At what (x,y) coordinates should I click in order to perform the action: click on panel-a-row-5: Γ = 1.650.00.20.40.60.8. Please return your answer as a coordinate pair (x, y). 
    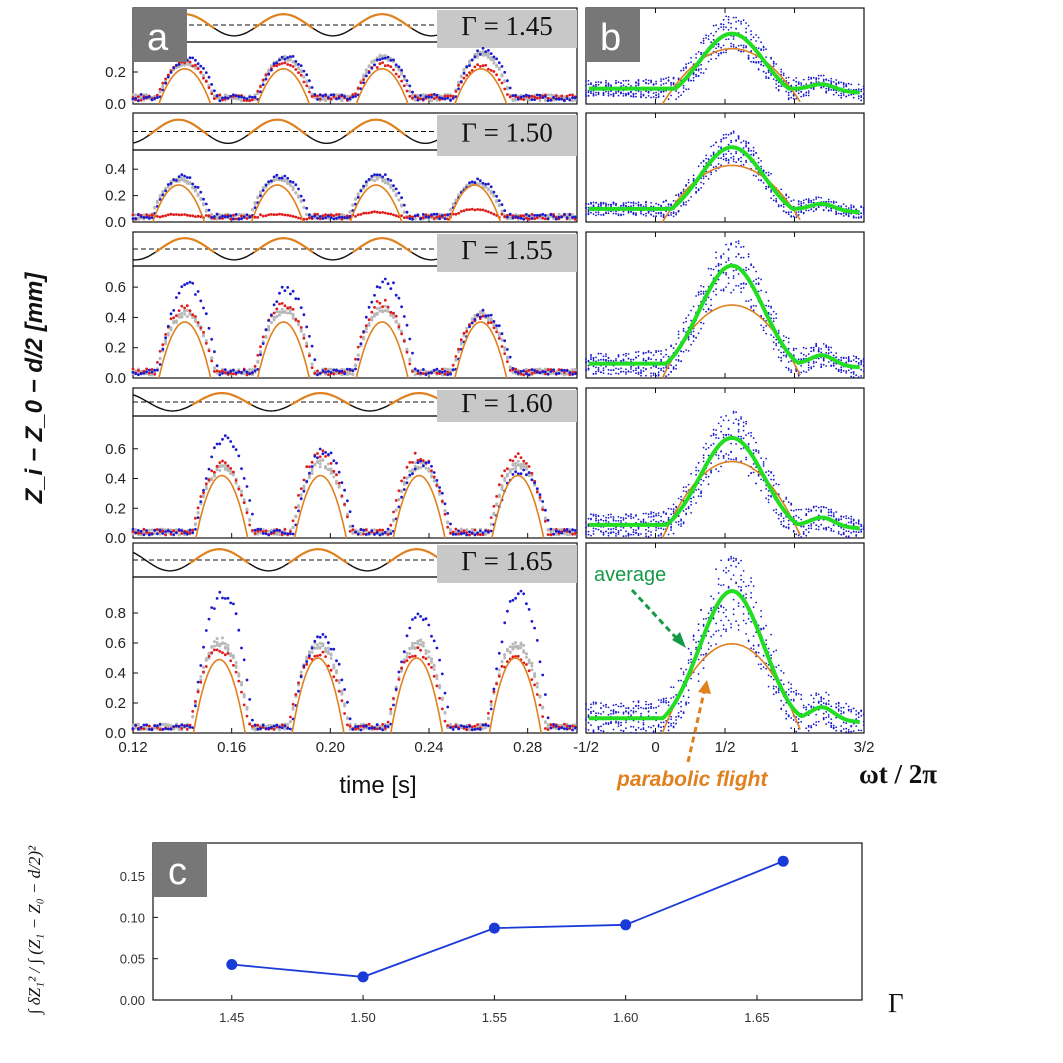
    Looking at the image, I should click on (341, 642).